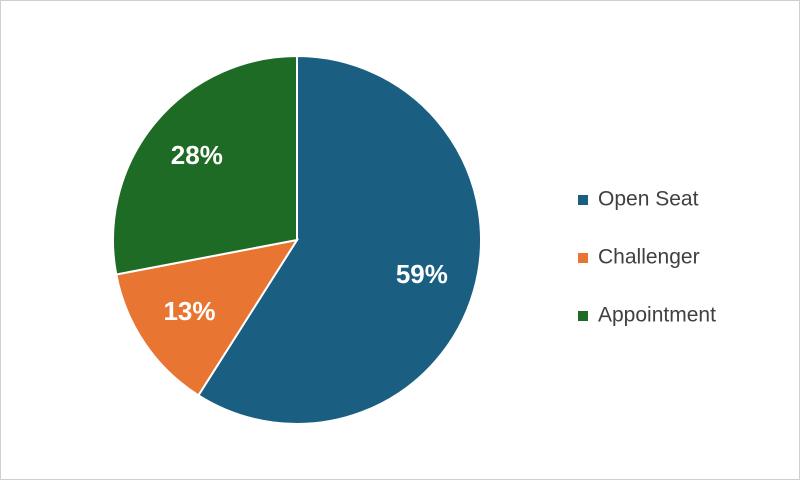 The image size is (800, 480). Describe the element at coordinates (422, 274) in the screenshot. I see `data-label: 59%` at that location.